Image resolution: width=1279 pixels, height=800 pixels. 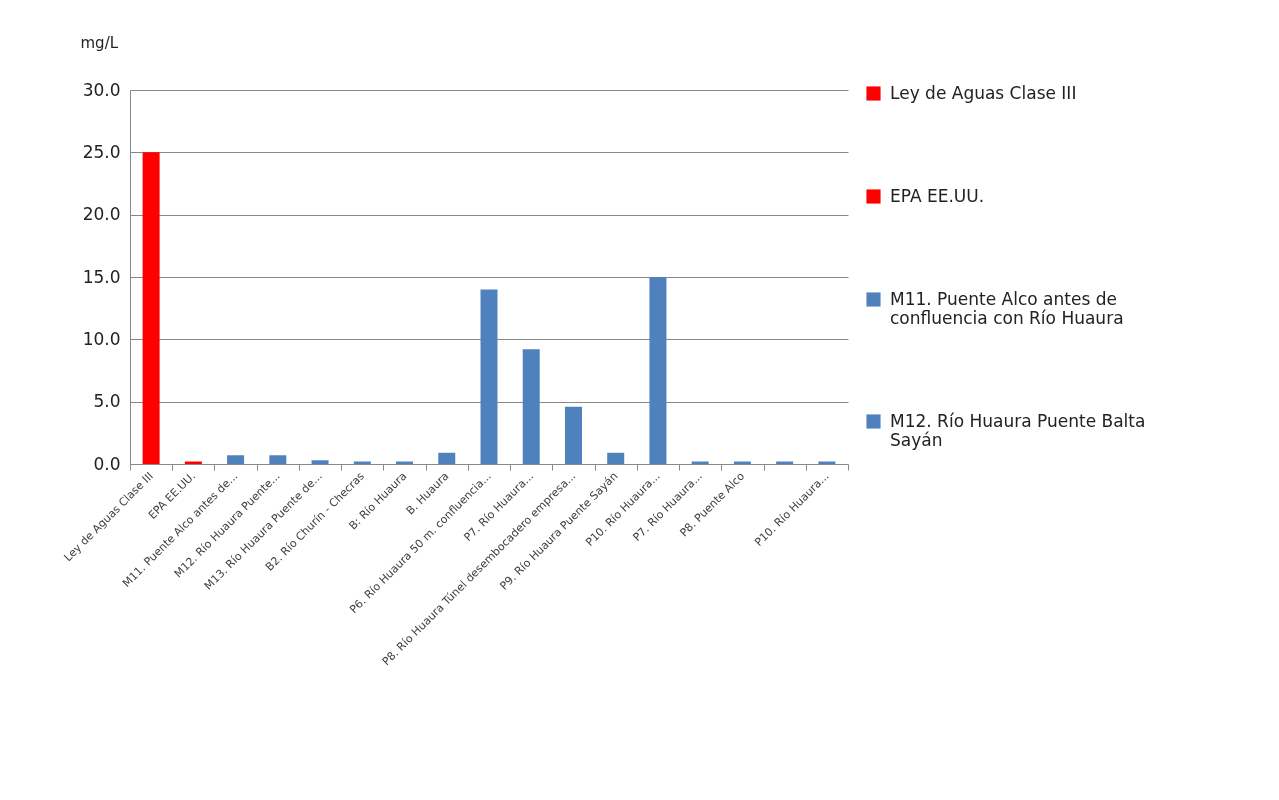 What do you see at coordinates (1007, 308) in the screenshot?
I see `legend-label: M11. Puente Alco antes de confluencia con Río Huaura` at bounding box center [1007, 308].